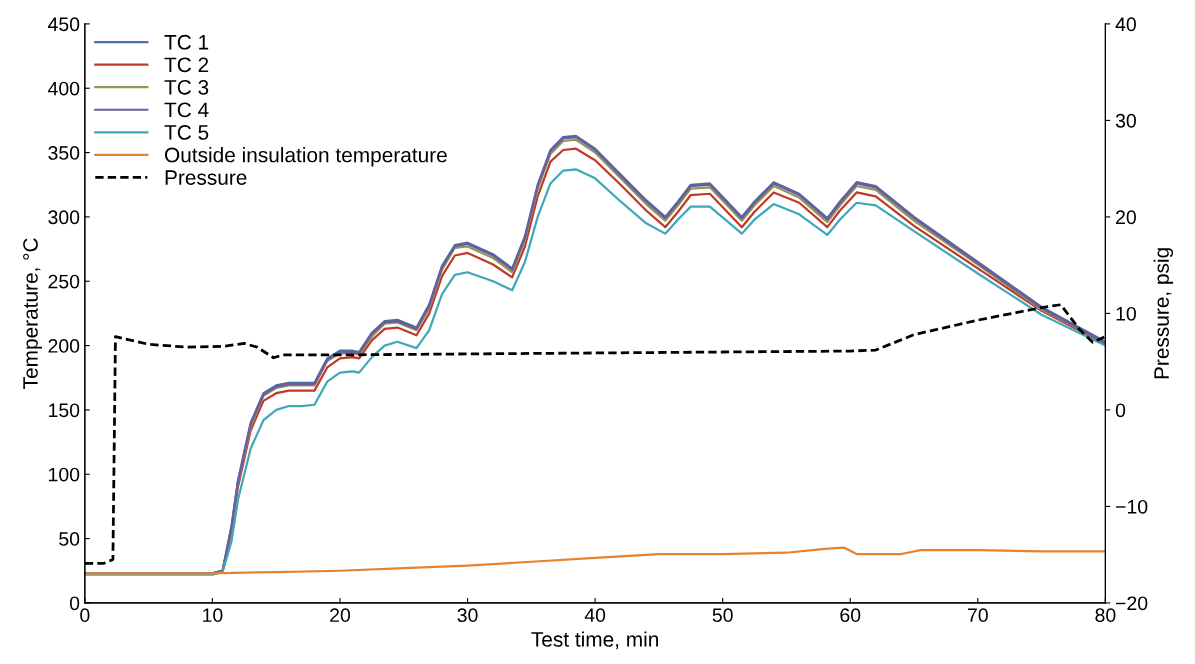  I want to click on x-tick-label: 20, so click(340, 615).